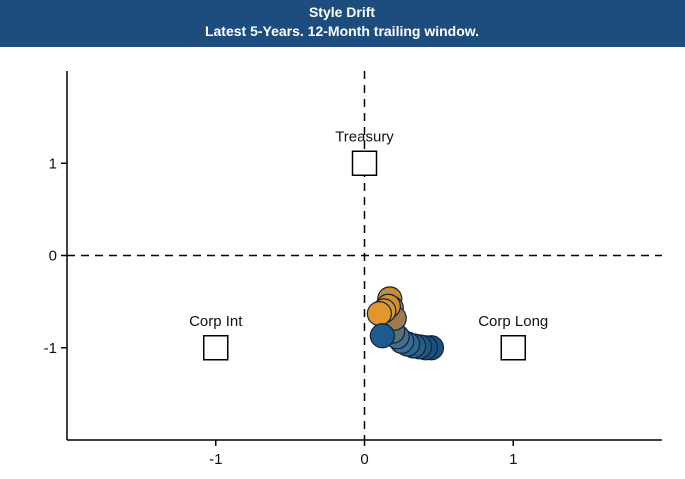  I want to click on header-bar, so click(342, 23).